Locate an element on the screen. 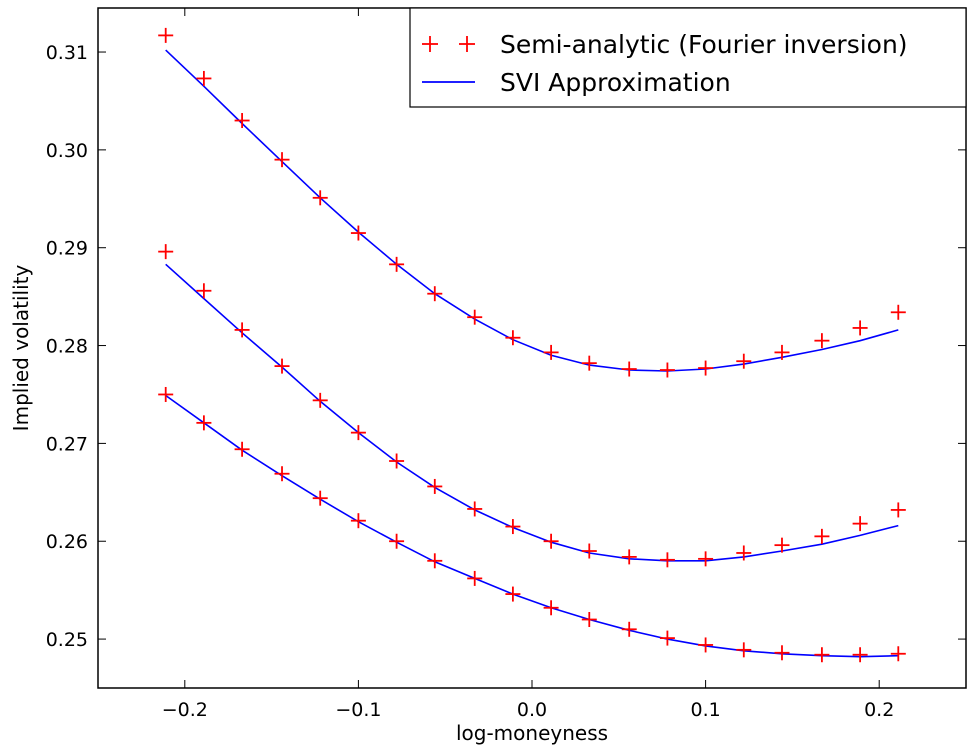 The height and width of the screenshot is (748, 968). x-axis-label: log-moneyness is located at coordinates (532, 733).